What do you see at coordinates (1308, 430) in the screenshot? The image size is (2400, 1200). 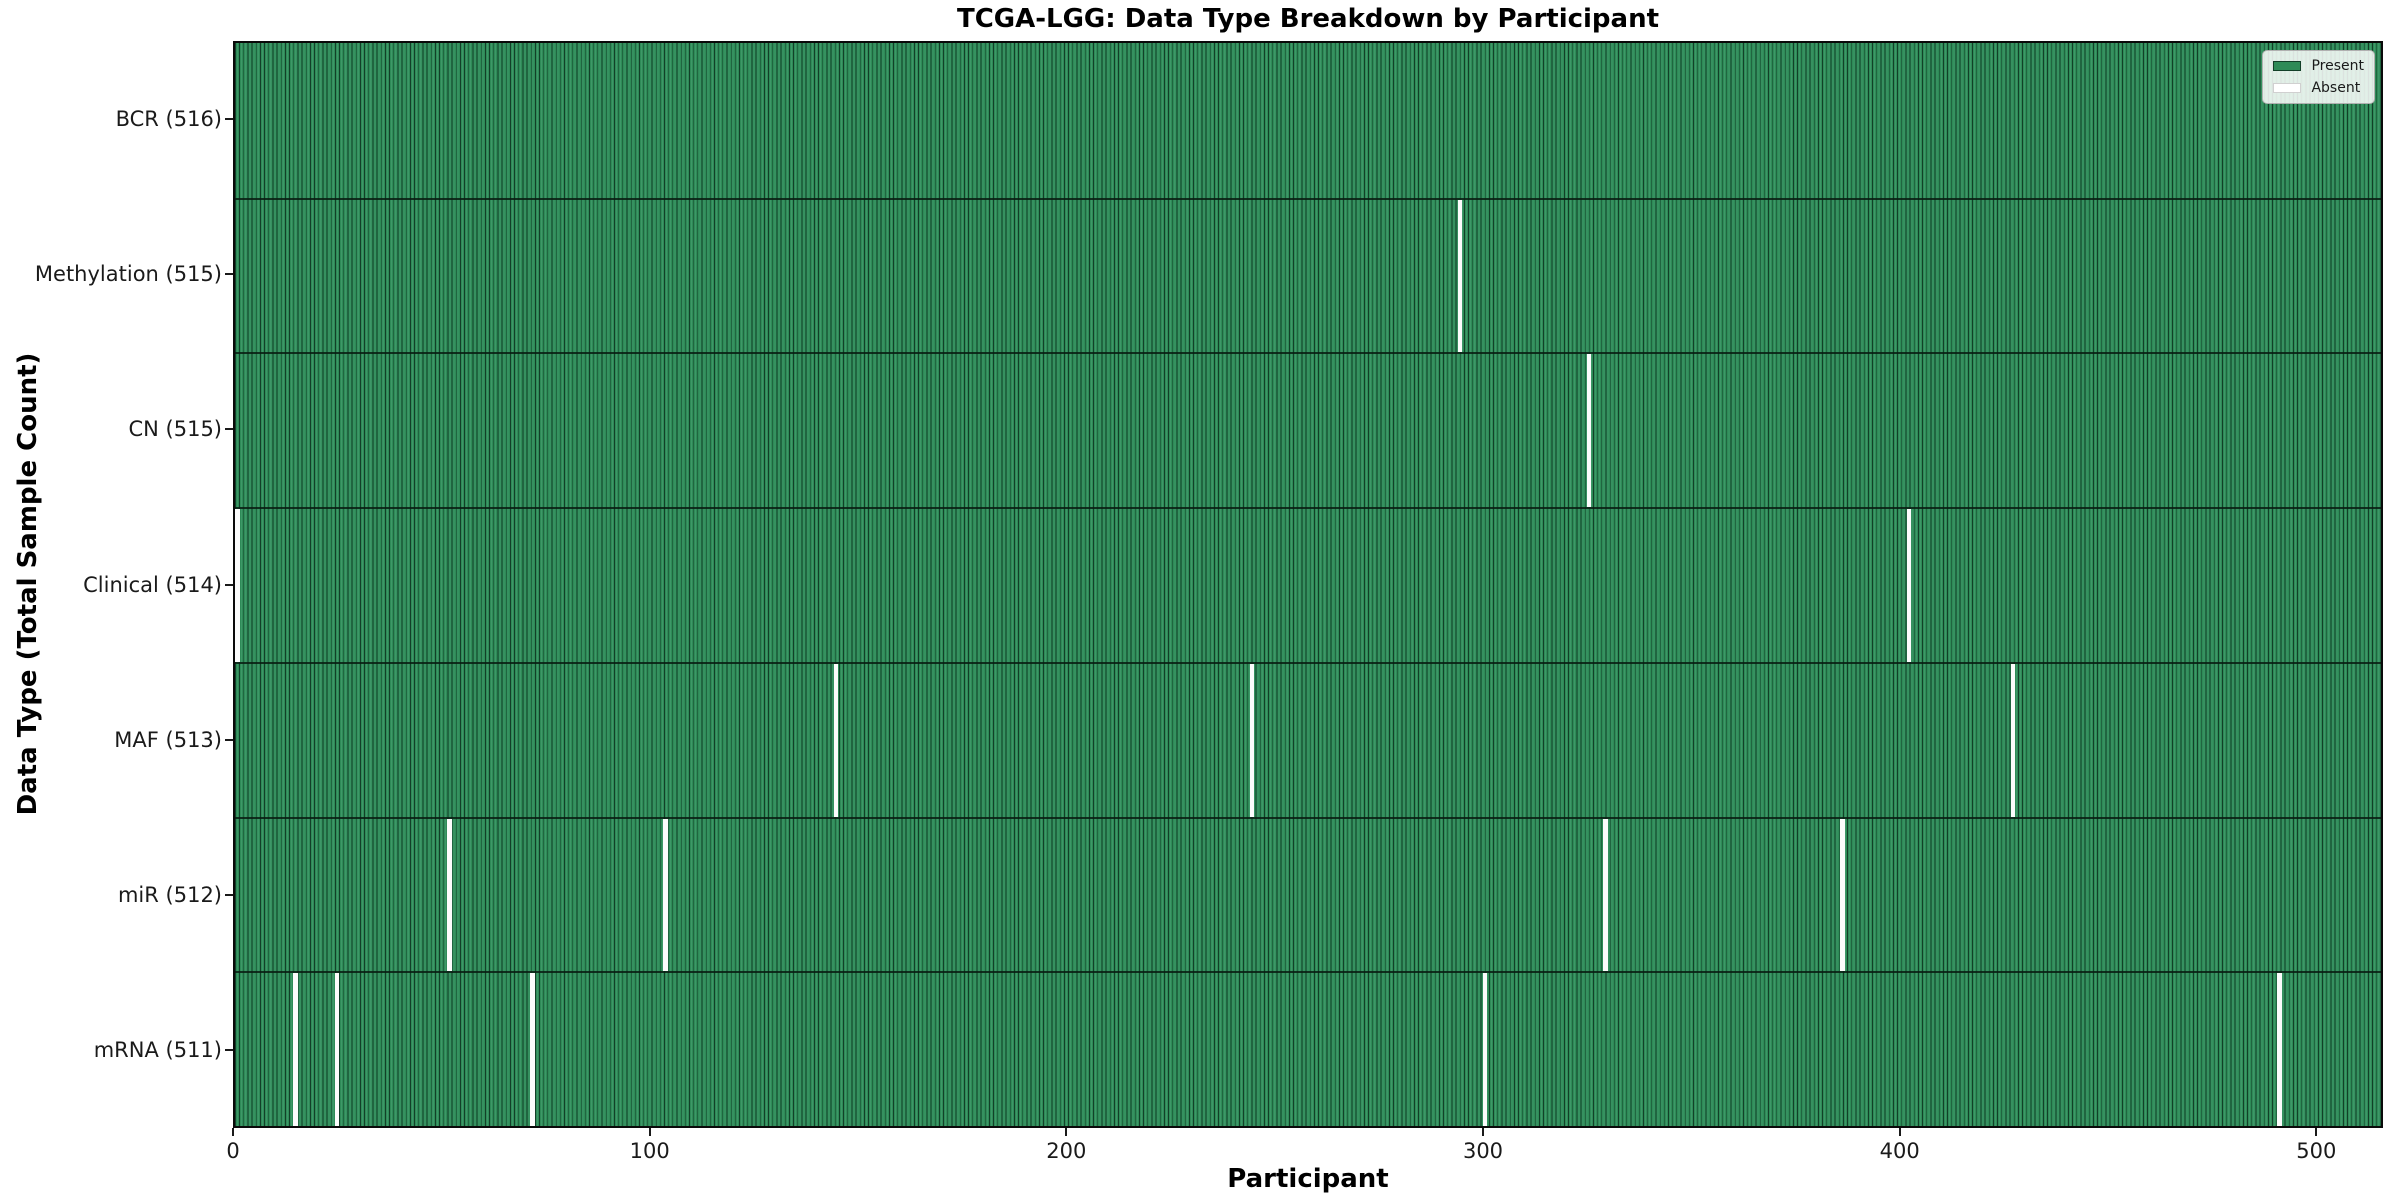 I see `row-band-cn` at bounding box center [1308, 430].